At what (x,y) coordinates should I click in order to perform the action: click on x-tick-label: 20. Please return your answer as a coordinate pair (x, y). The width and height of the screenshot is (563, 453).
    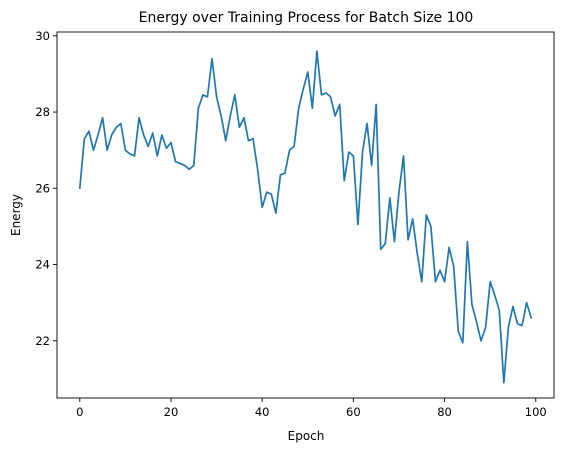
    Looking at the image, I should click on (171, 412).